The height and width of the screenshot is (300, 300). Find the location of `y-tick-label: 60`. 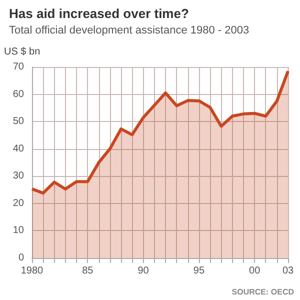

y-tick-label: 60 is located at coordinates (18, 94).